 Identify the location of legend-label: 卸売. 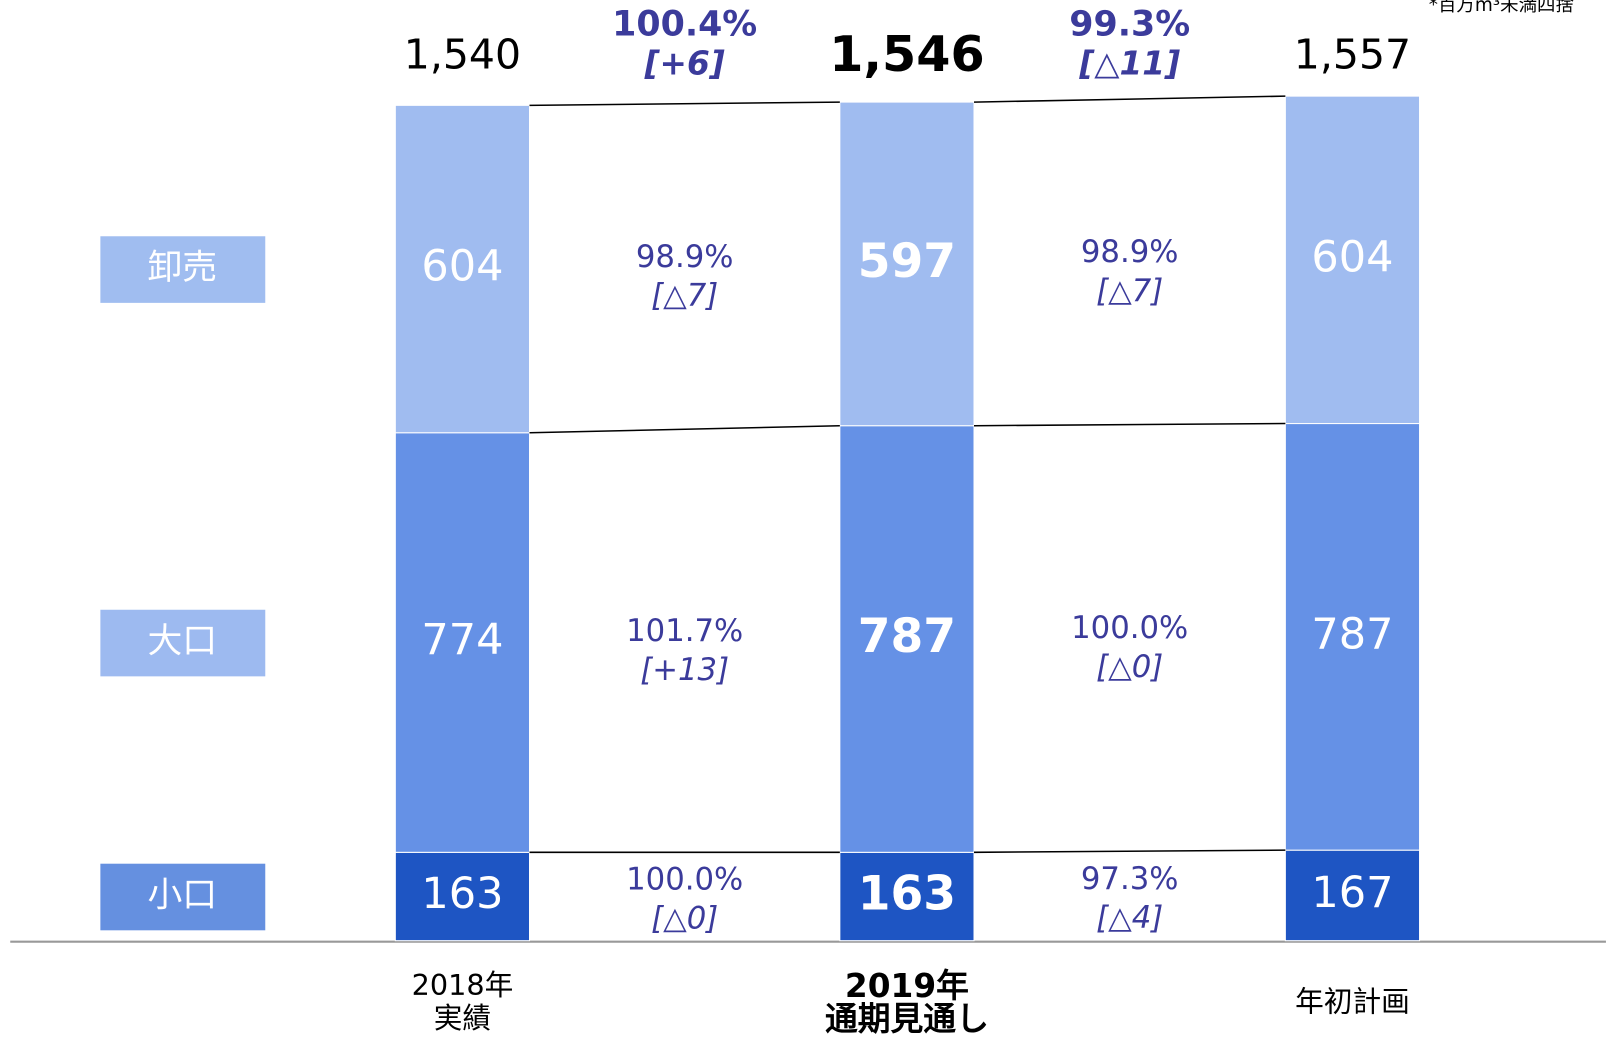
(182, 268).